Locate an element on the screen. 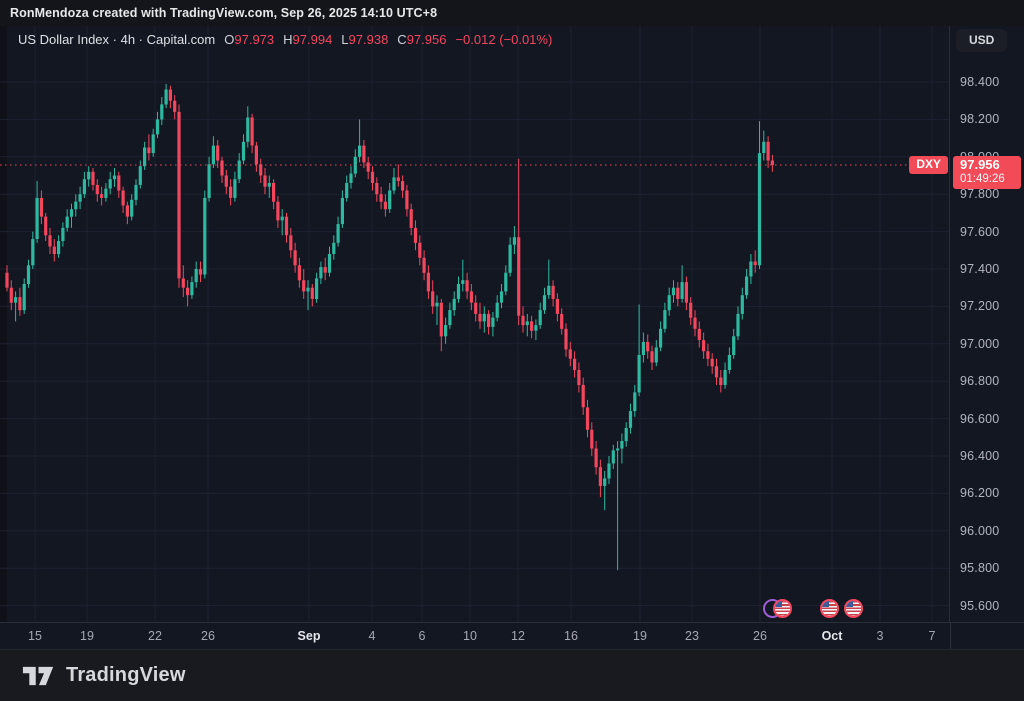 The width and height of the screenshot is (1024, 701). time-axis-label: 3 is located at coordinates (880, 636).